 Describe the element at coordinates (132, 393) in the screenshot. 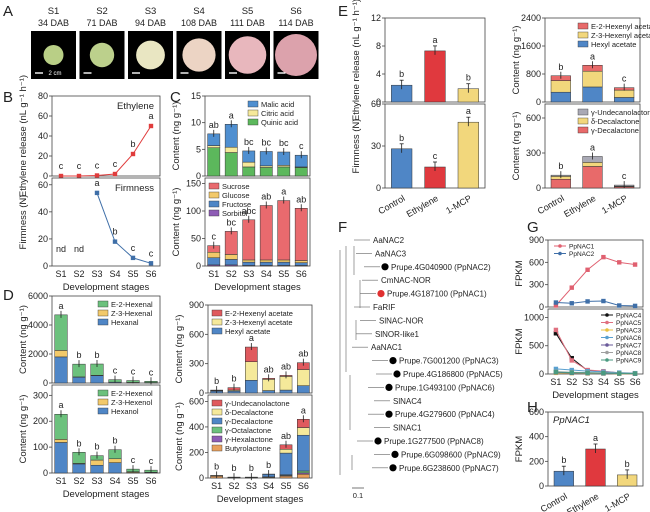

I see `legend-label: E-2-Hexenol` at that location.